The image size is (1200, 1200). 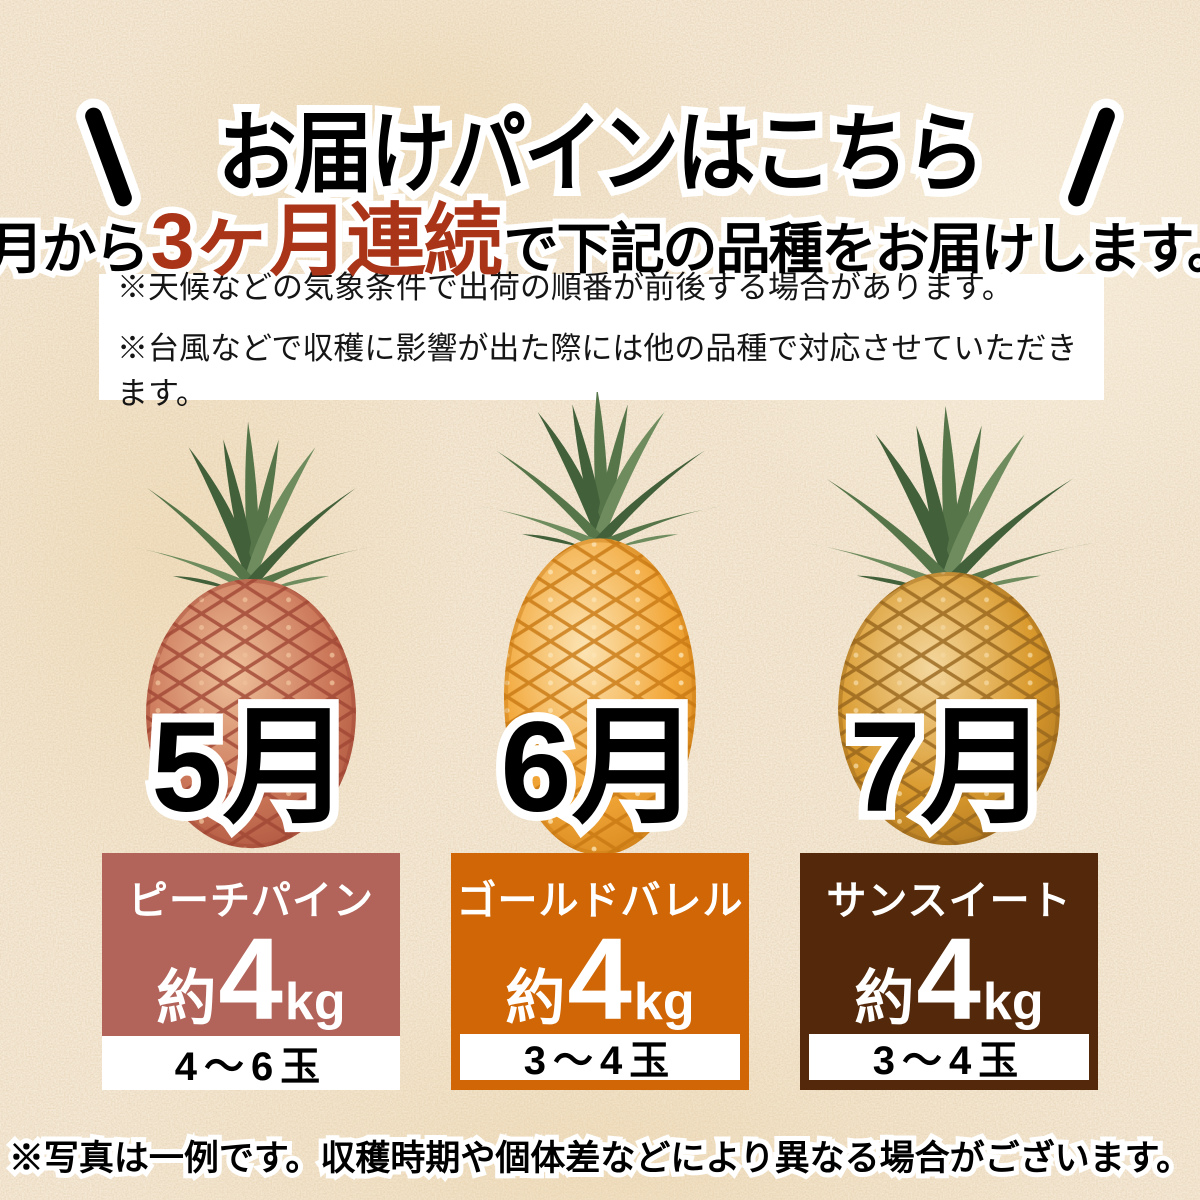 I want to click on count-label: 4〜6玉, so click(x=251, y=1067).